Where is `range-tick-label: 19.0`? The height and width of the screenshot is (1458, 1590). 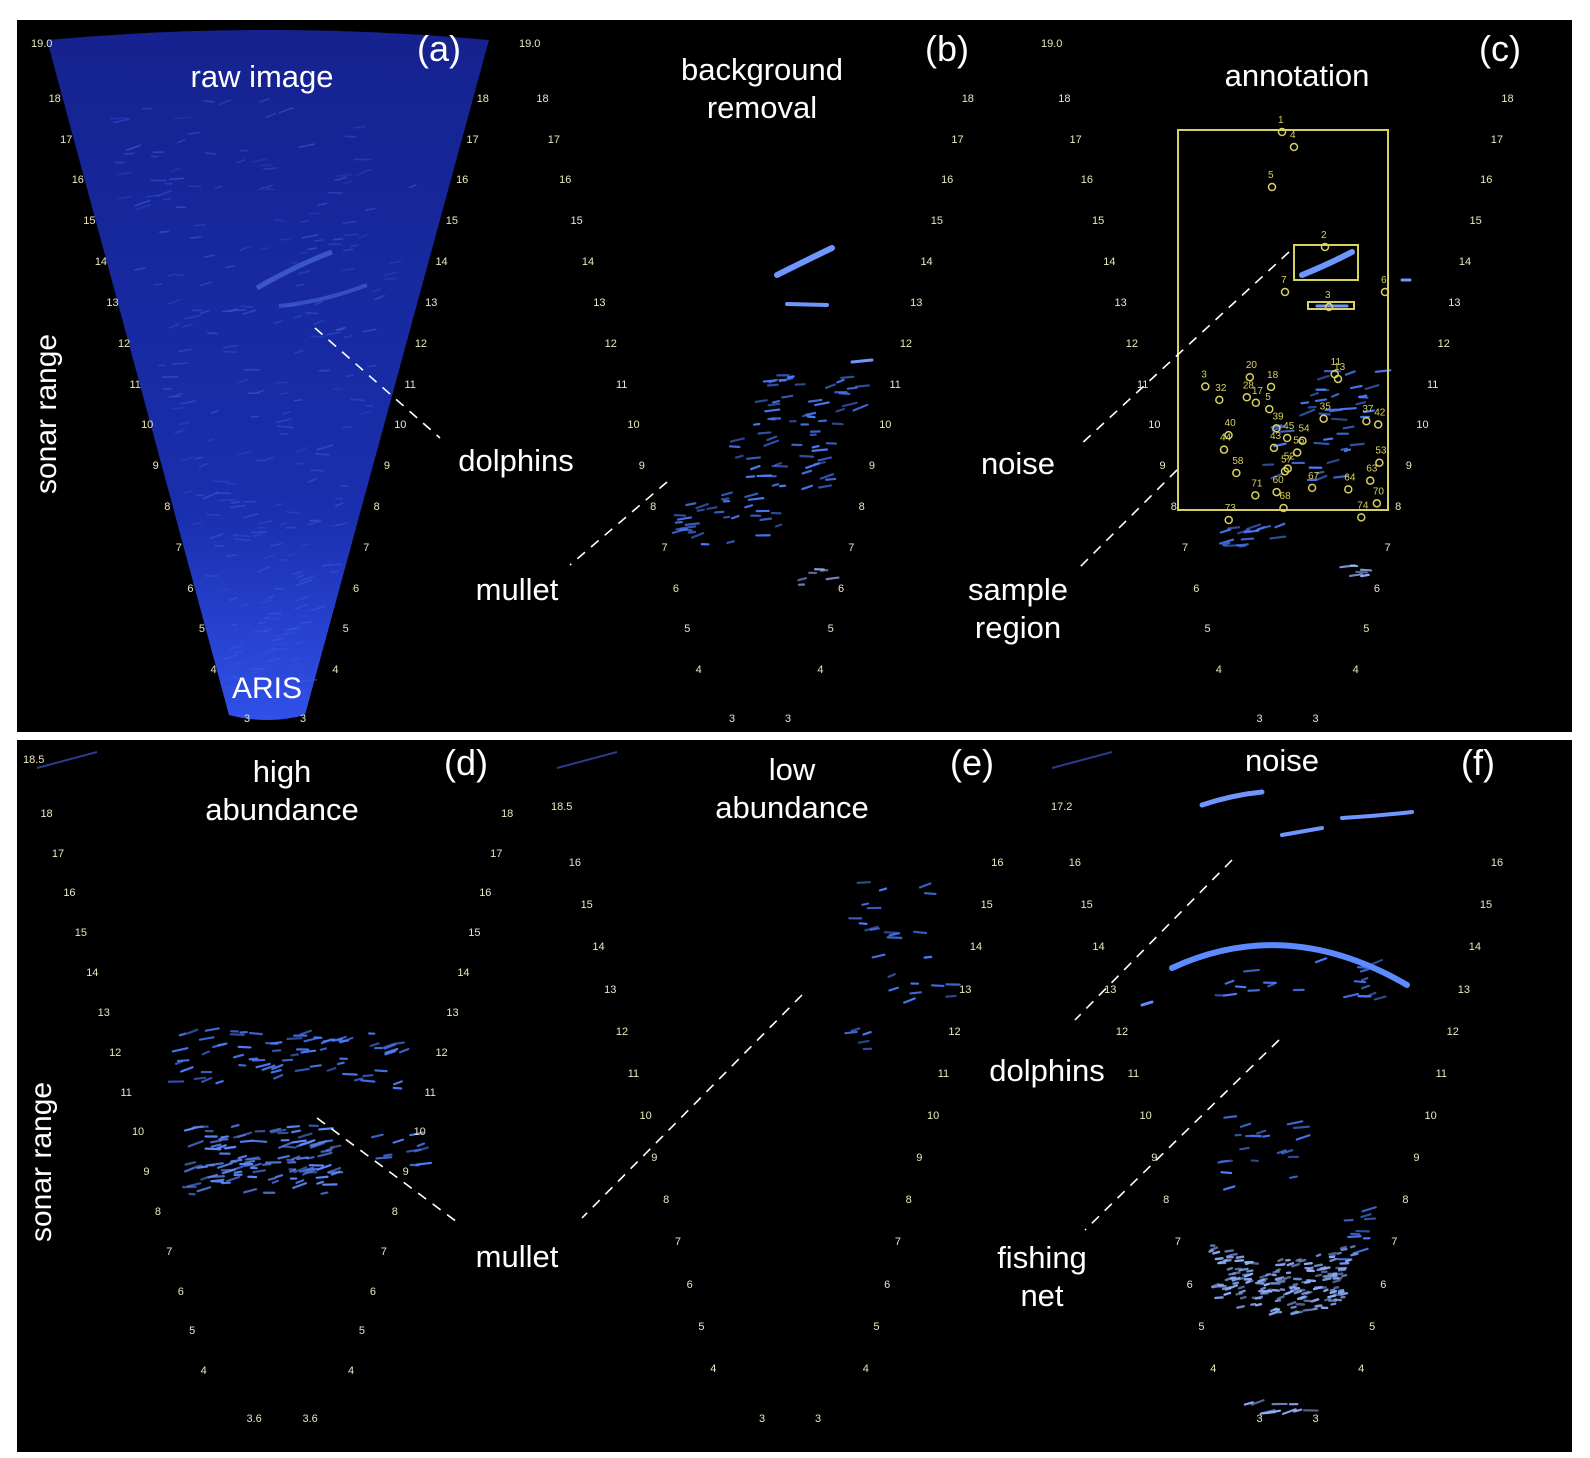 range-tick-label: 19.0 is located at coordinates (42, 44).